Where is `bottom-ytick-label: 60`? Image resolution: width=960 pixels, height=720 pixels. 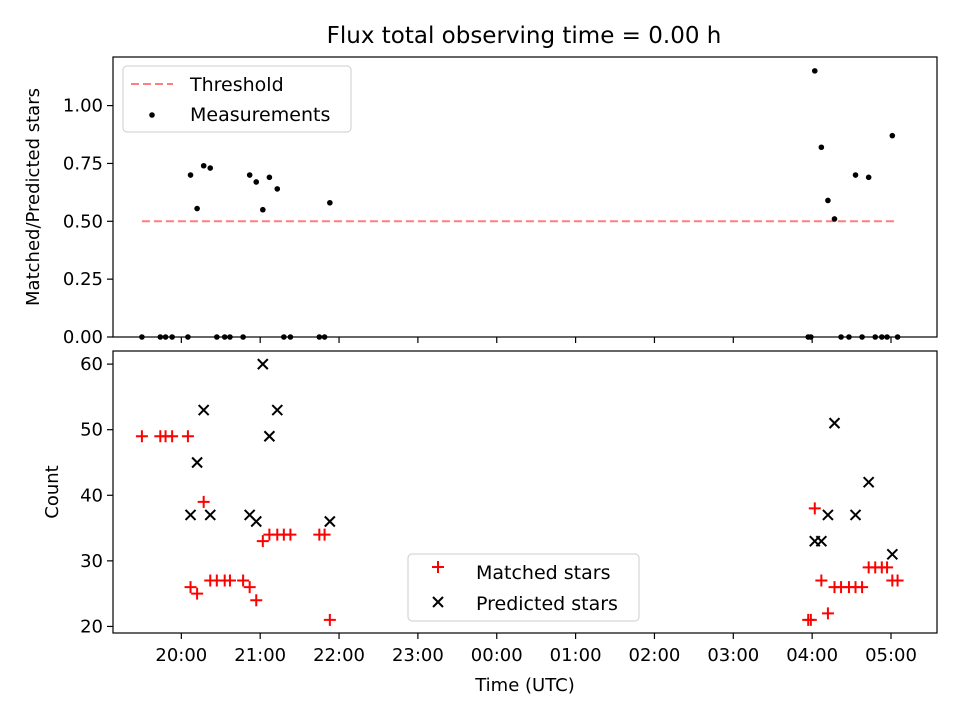
bottom-ytick-label: 60 is located at coordinates (91, 364).